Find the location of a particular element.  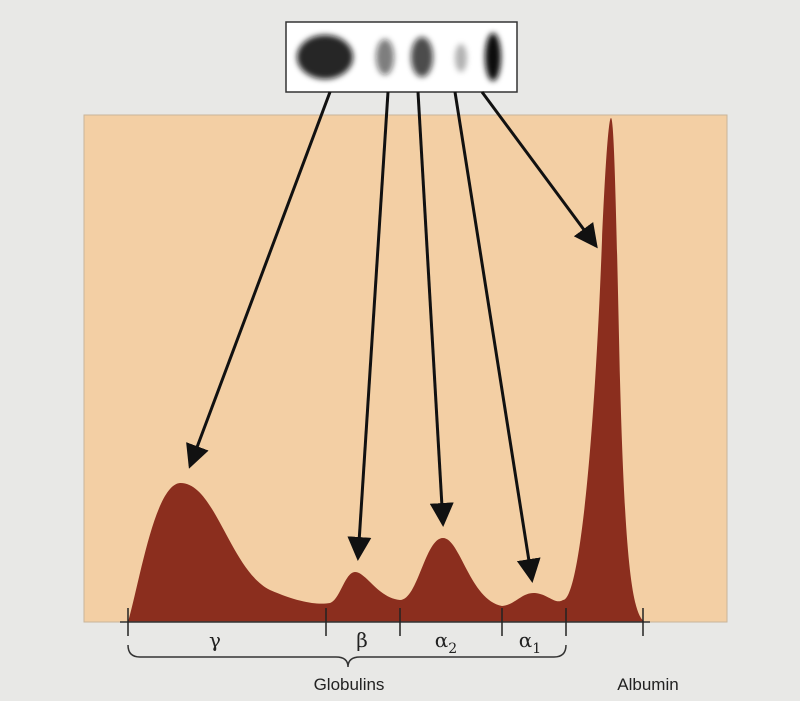

band-label: α1 is located at coordinates (530, 642).